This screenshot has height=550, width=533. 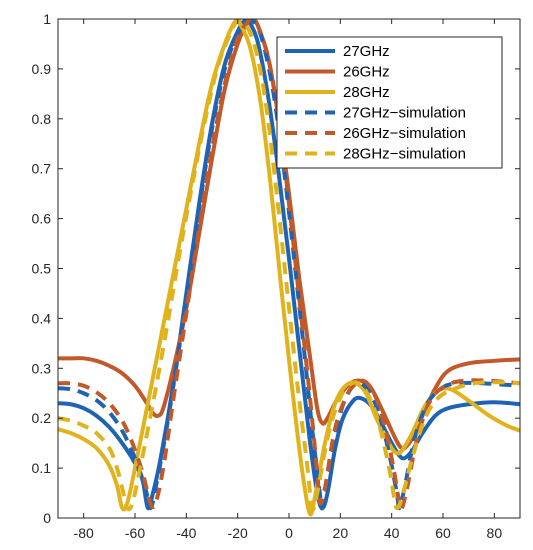 What do you see at coordinates (392, 533) in the screenshot?
I see `x-tick-label: 40` at bounding box center [392, 533].